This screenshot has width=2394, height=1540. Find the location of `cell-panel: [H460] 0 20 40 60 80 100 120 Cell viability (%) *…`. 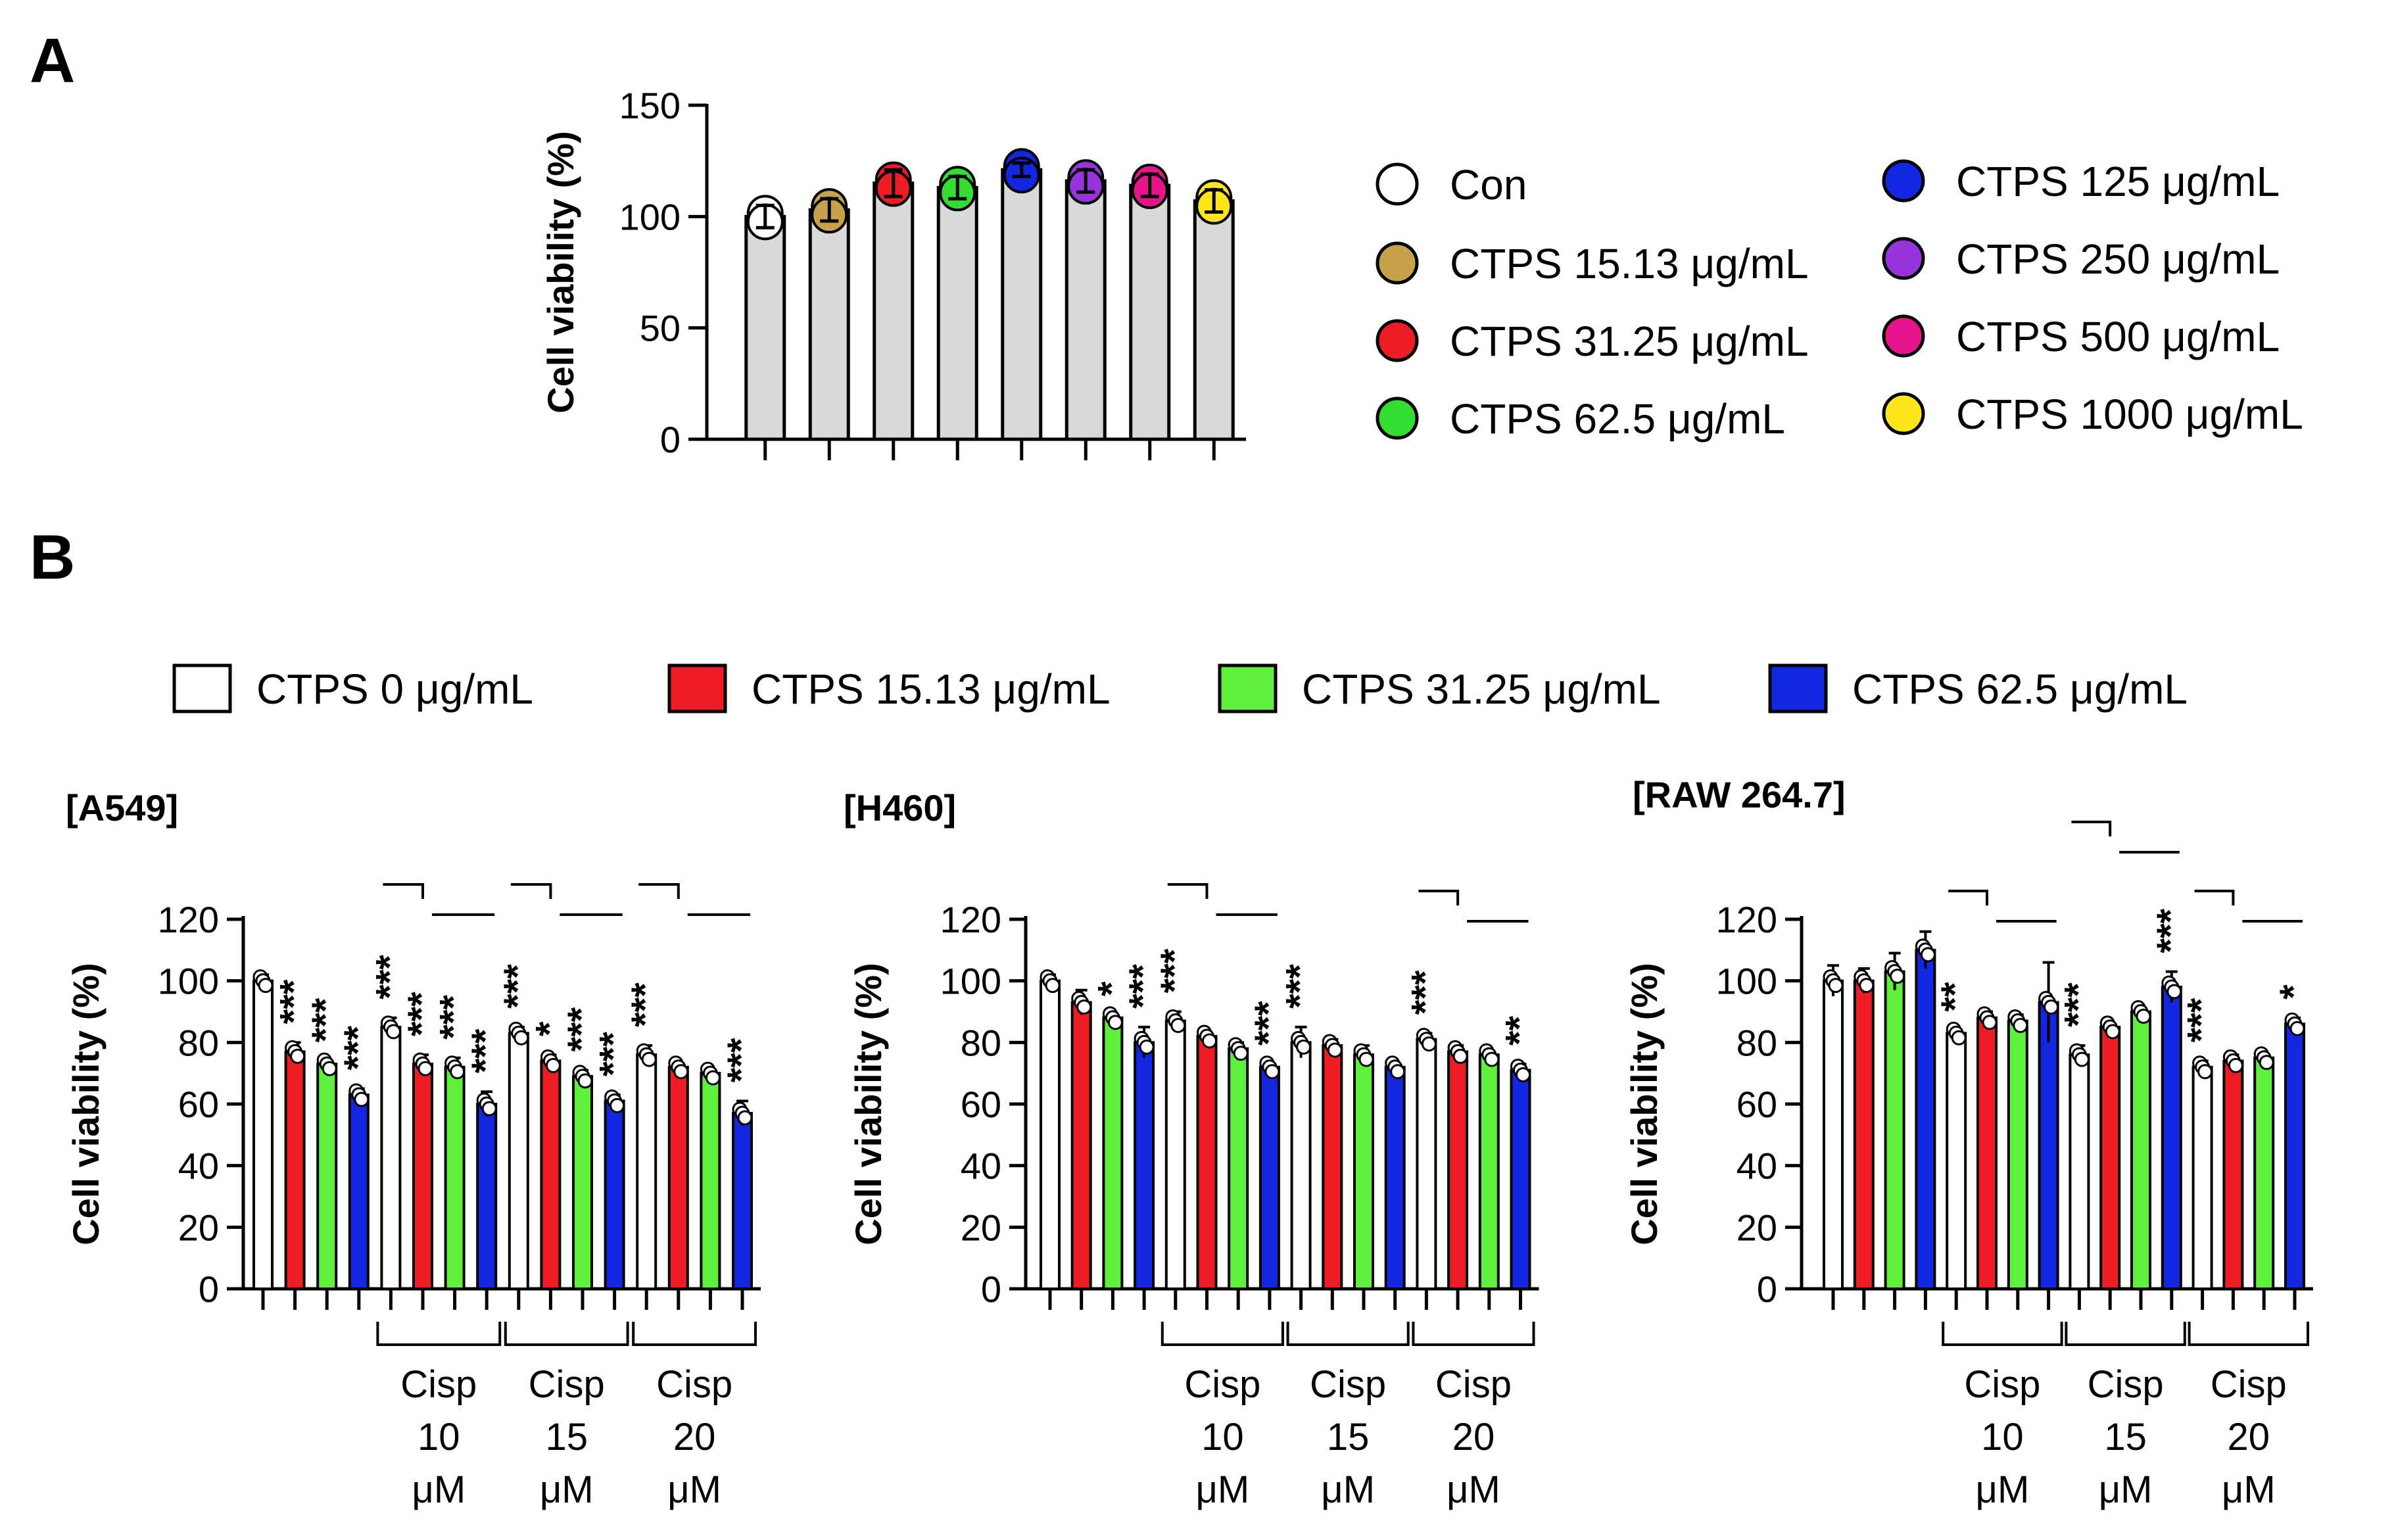

cell-panel: [H460] 0 20 40 60 80 100 120 Cell viability (%) *… is located at coordinates (1192, 1149).